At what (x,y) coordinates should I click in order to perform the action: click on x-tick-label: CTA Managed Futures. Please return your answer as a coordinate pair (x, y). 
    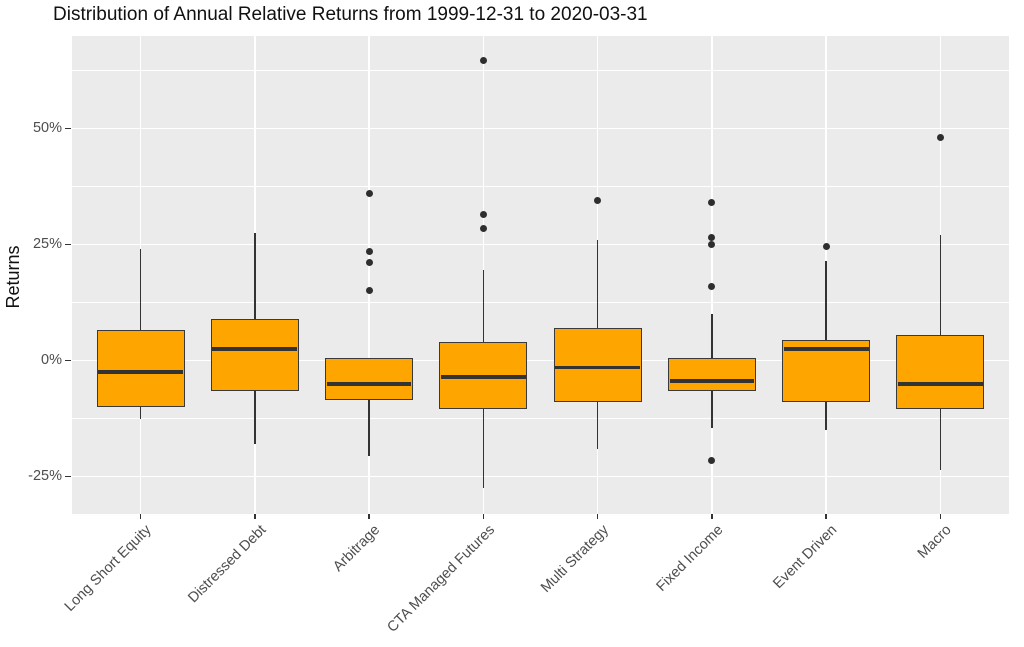
    Looking at the image, I should click on (440, 579).